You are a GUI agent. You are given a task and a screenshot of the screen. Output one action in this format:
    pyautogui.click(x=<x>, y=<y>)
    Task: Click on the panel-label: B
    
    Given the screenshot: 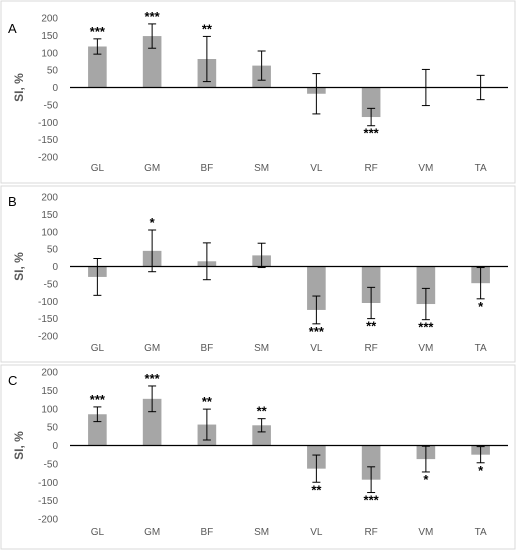 What is the action you would take?
    pyautogui.click(x=12, y=201)
    